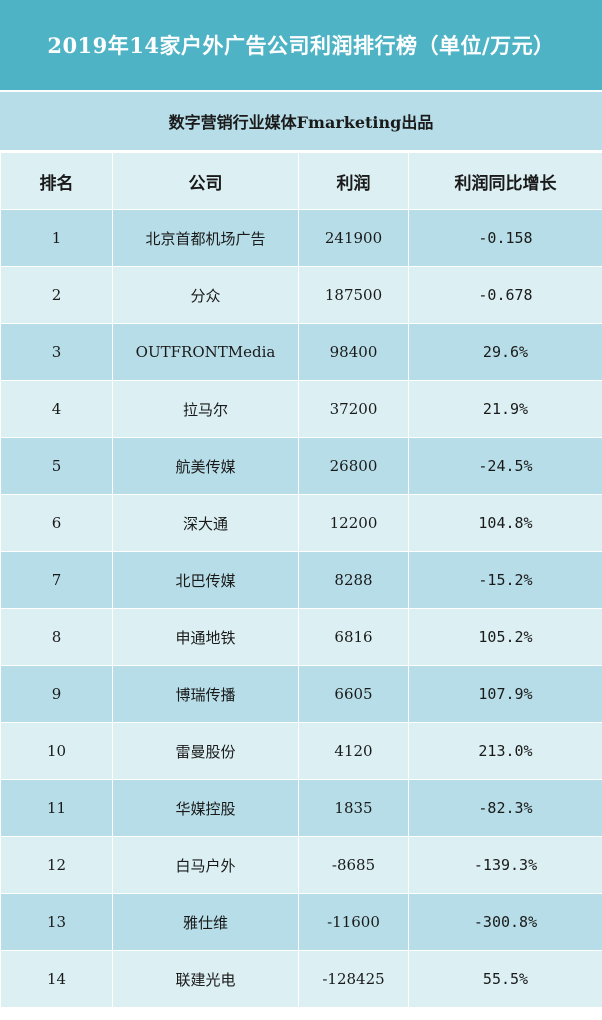 The width and height of the screenshot is (602, 1020). What do you see at coordinates (353, 808) in the screenshot?
I see `cell-profit: 1835` at bounding box center [353, 808].